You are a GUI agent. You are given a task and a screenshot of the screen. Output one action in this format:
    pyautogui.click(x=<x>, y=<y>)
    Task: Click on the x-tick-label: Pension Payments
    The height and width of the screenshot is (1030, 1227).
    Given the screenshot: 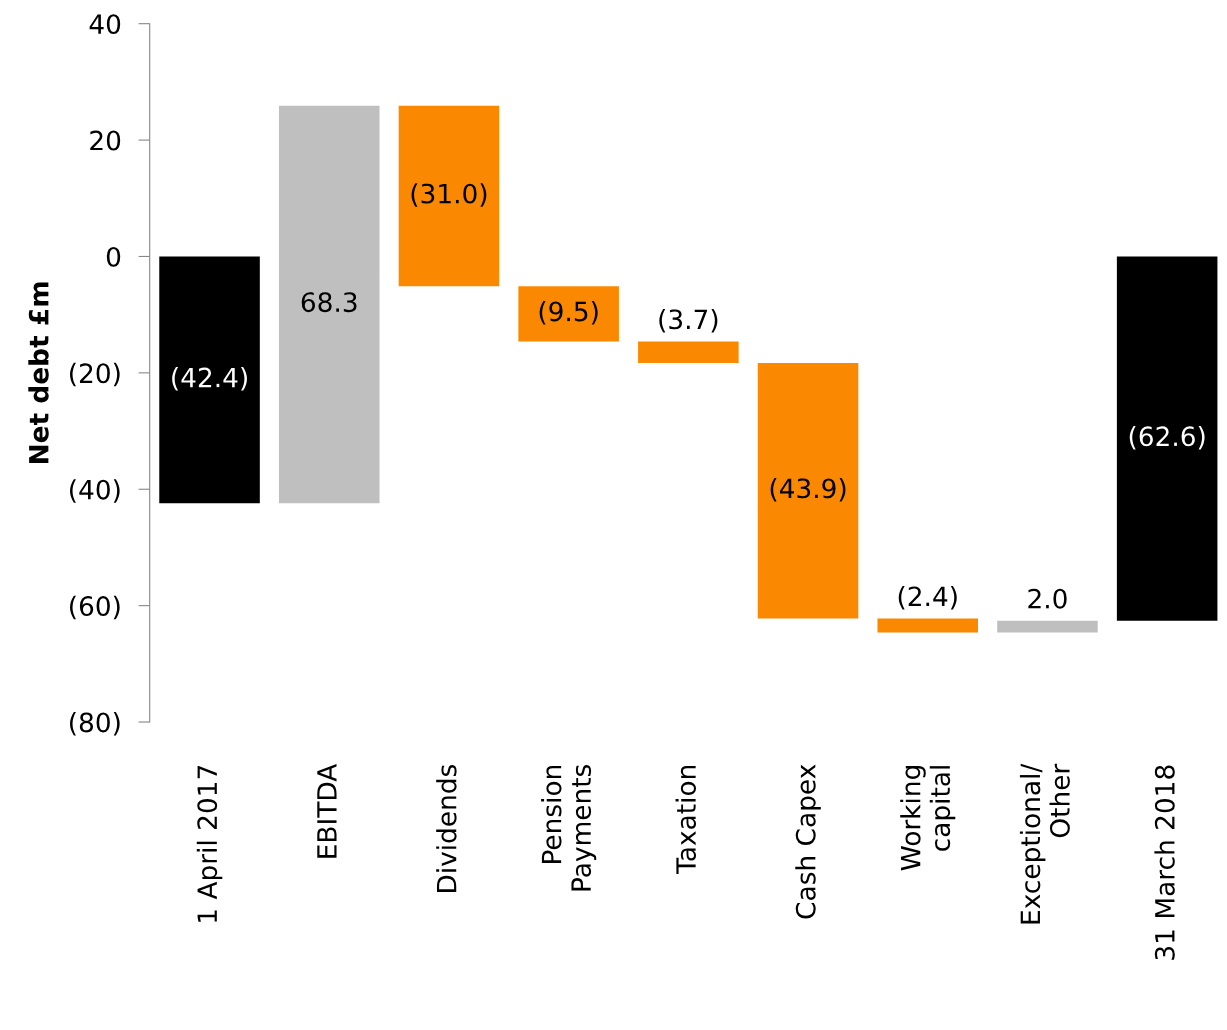 What is the action you would take?
    pyautogui.click(x=569, y=827)
    